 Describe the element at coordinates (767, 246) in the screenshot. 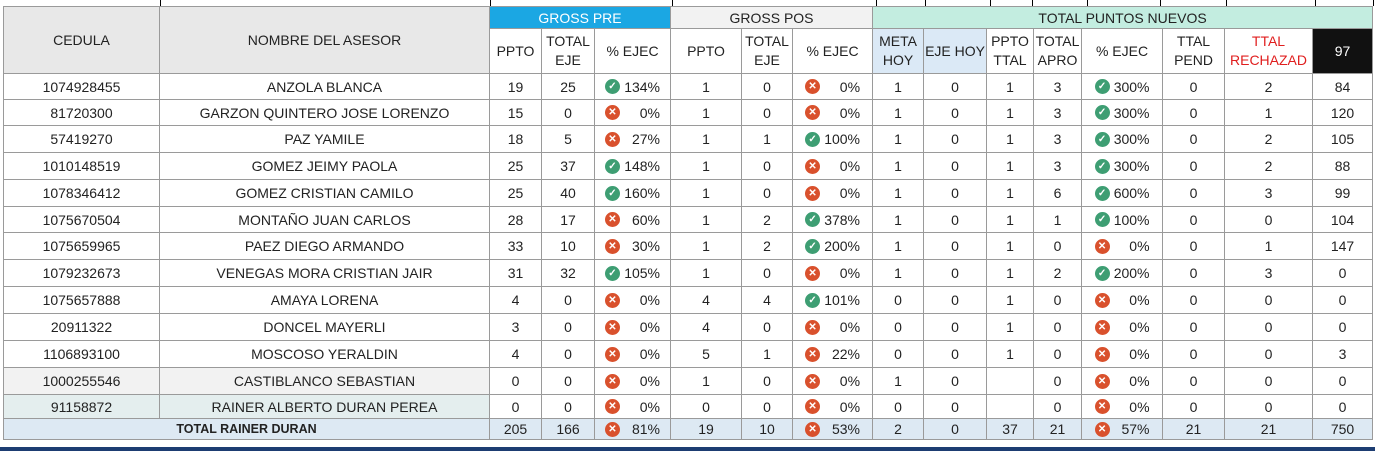

I see `pos-total-cell: 2` at that location.